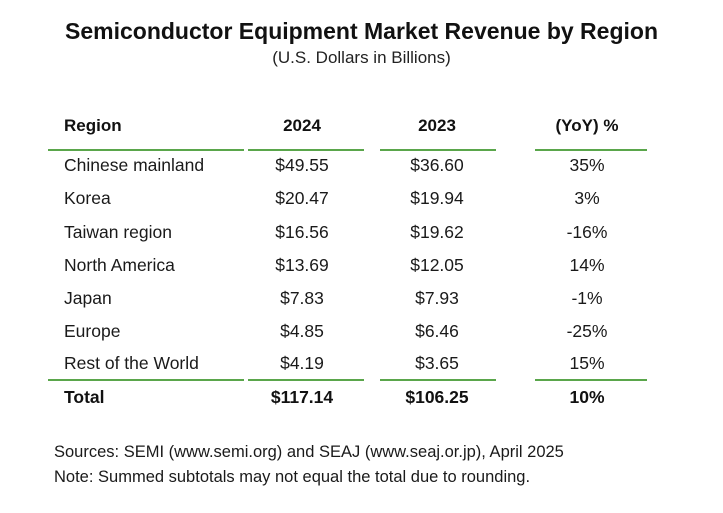 The width and height of the screenshot is (723, 513). Describe the element at coordinates (437, 363) in the screenshot. I see `row-2023: $3.65` at that location.